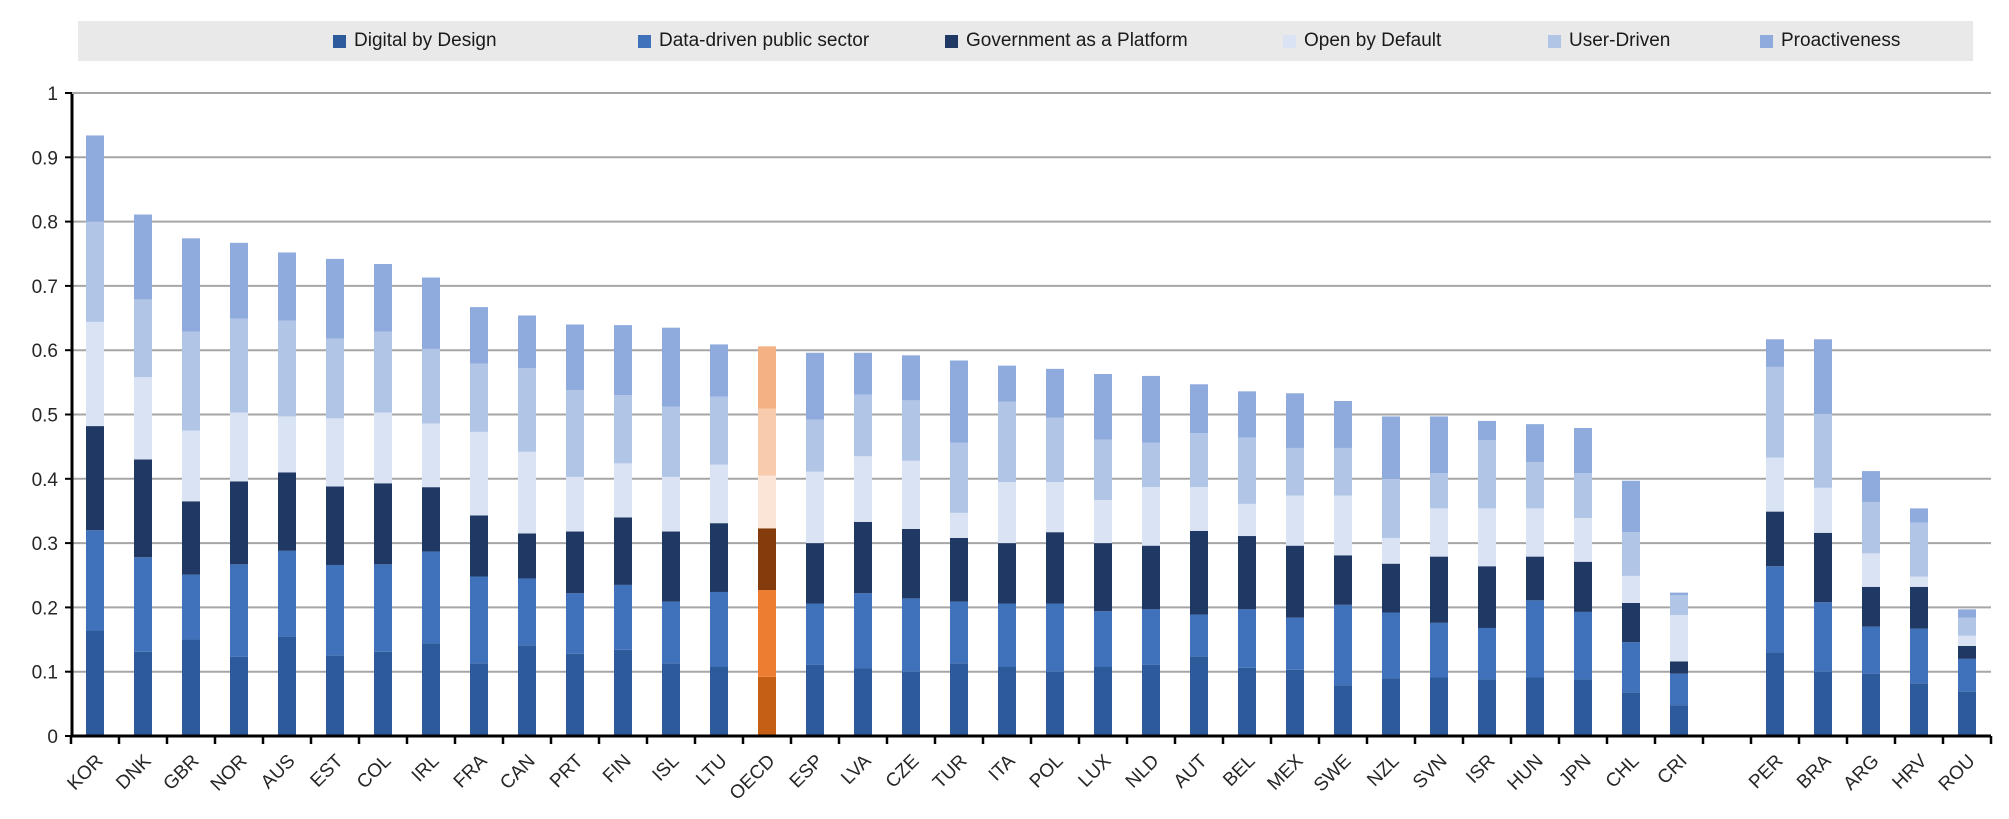 Image resolution: width=2009 pixels, height=819 pixels. Describe the element at coordinates (1247, 470) in the screenshot. I see `bar-segment-bel-user-driven` at that location.